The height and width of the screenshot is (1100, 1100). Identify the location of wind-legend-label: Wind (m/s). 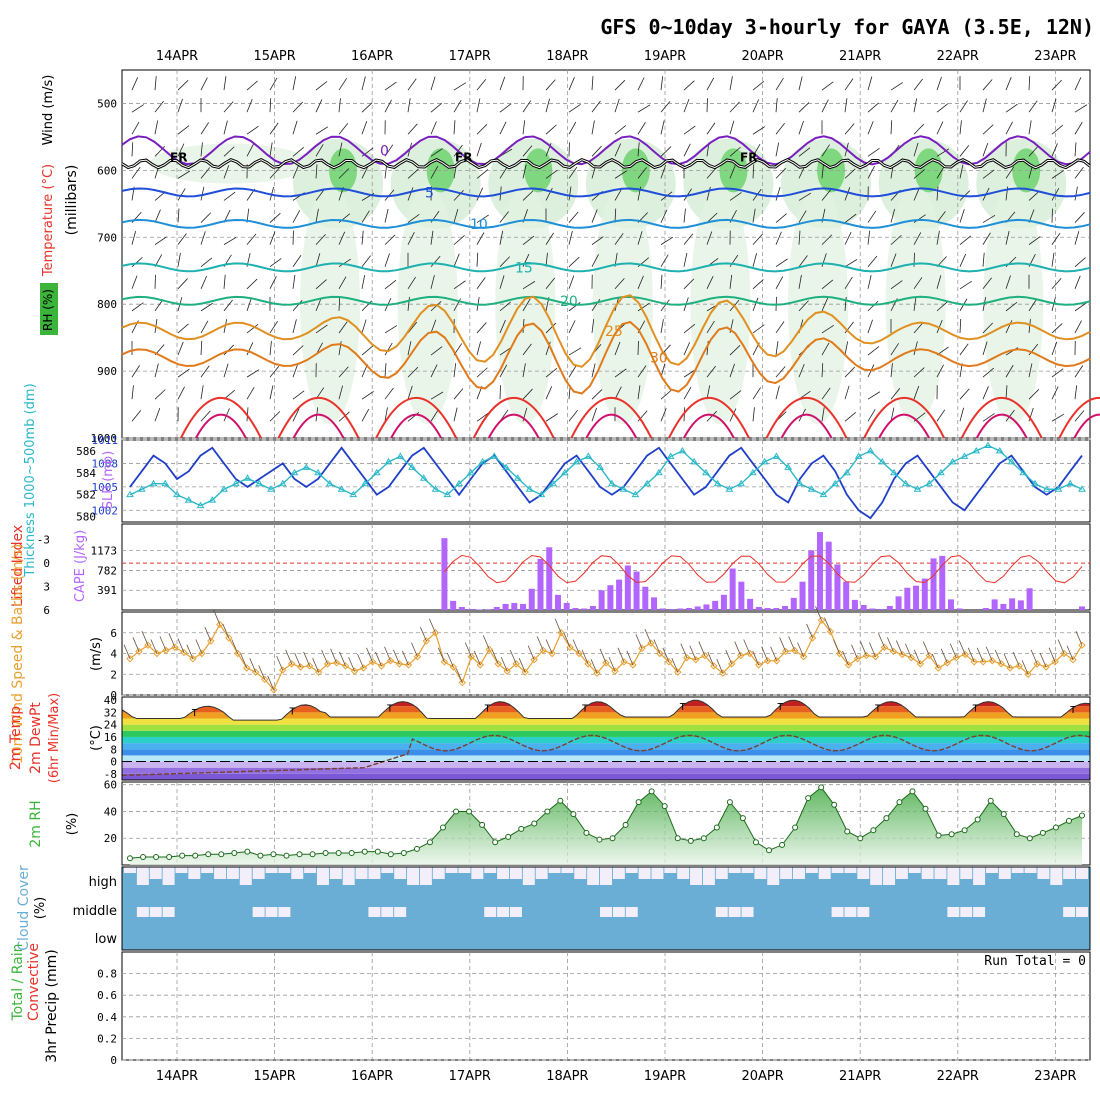
(48, 110).